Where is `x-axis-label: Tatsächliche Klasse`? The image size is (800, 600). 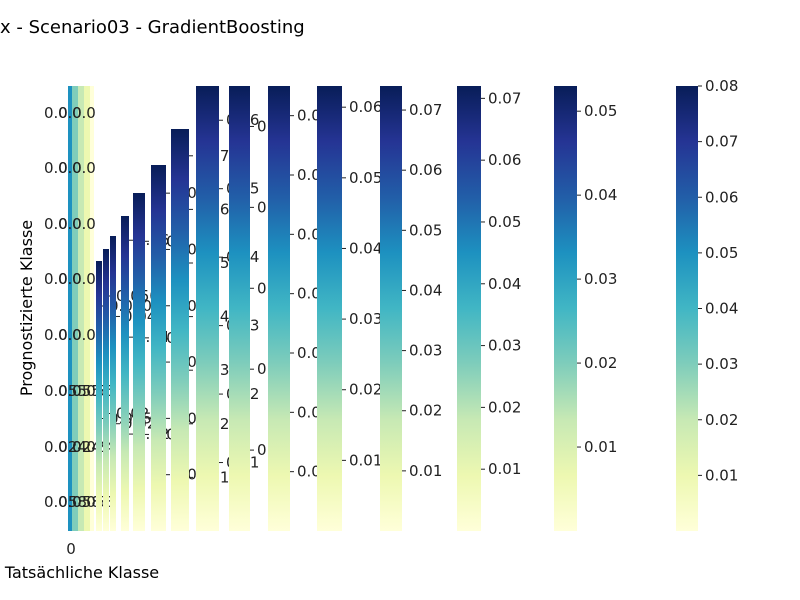 x-axis-label: Tatsächliche Klasse is located at coordinates (81, 572).